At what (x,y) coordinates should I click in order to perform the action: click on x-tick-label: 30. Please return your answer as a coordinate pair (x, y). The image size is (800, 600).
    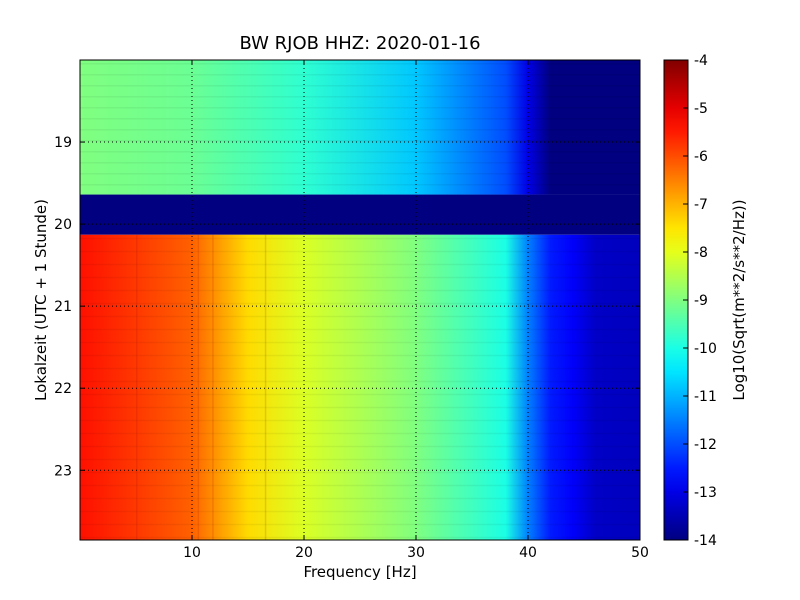
    Looking at the image, I should click on (416, 553).